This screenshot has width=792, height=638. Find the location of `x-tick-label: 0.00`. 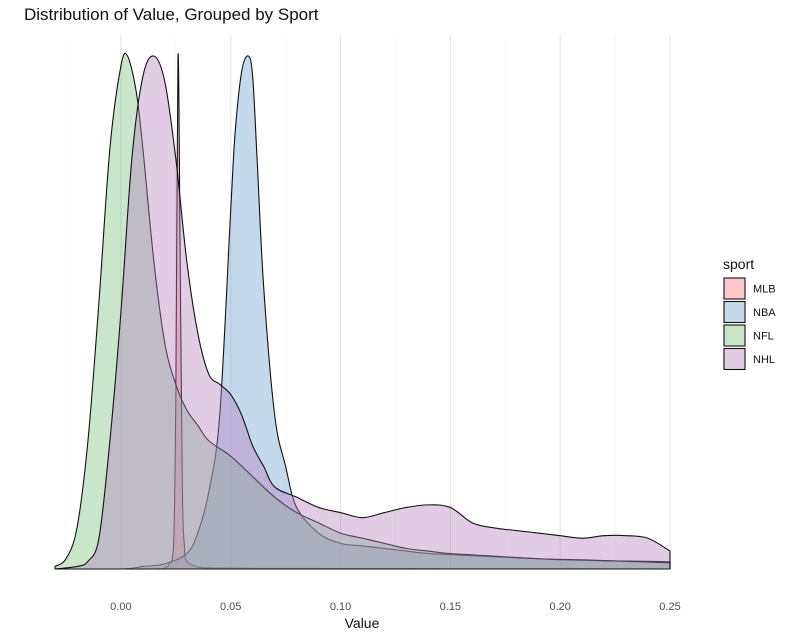

x-tick-label: 0.00 is located at coordinates (120, 607).